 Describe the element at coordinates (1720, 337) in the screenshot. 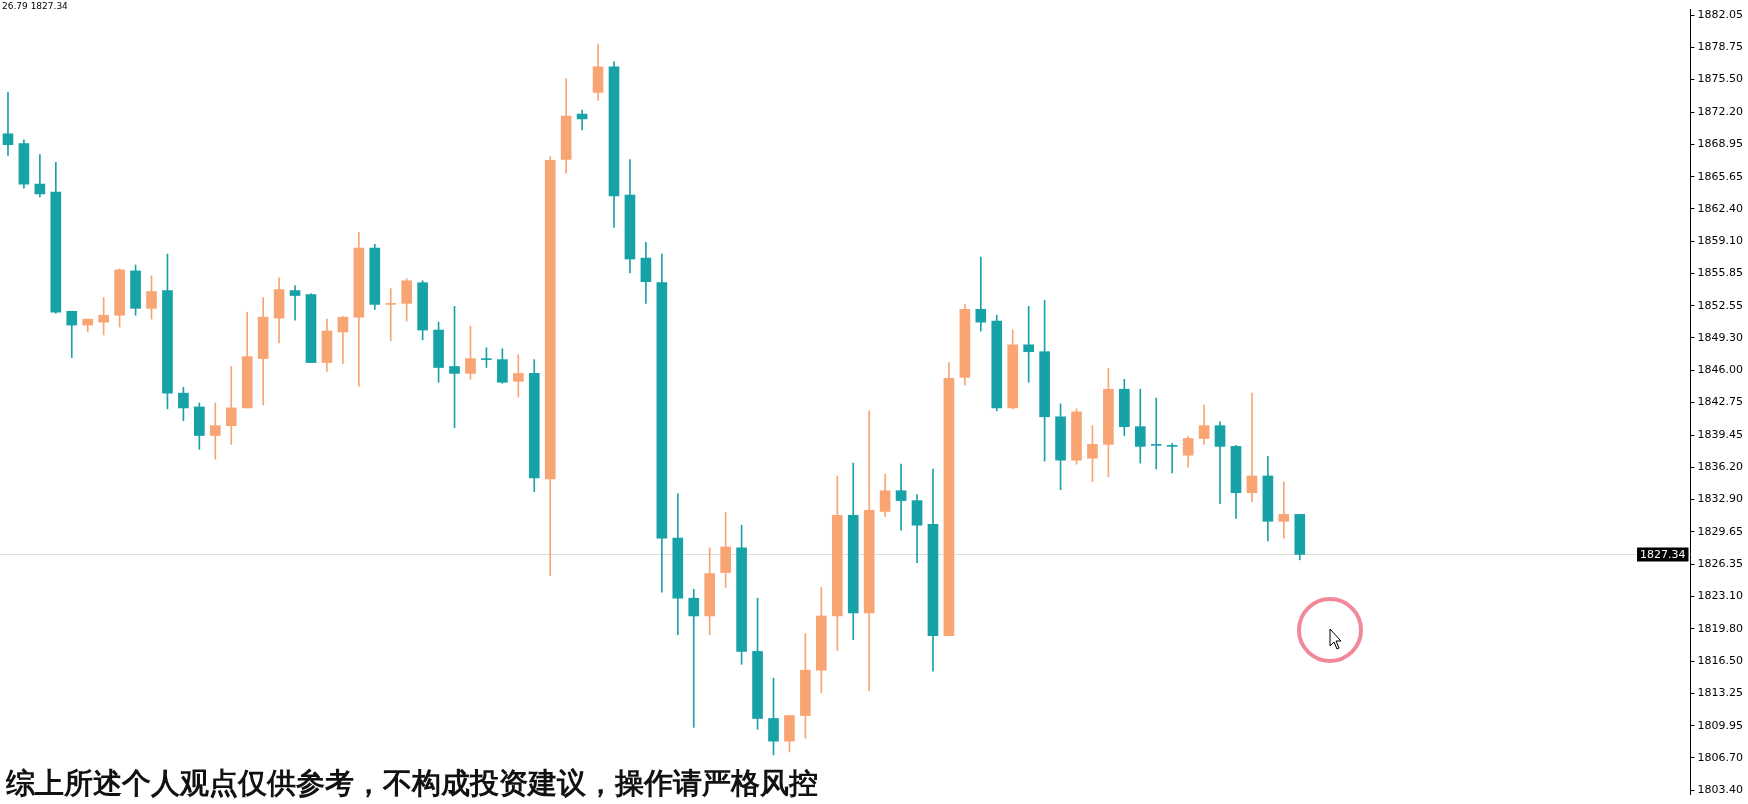

I see `y-tick-label: 1849.30` at that location.